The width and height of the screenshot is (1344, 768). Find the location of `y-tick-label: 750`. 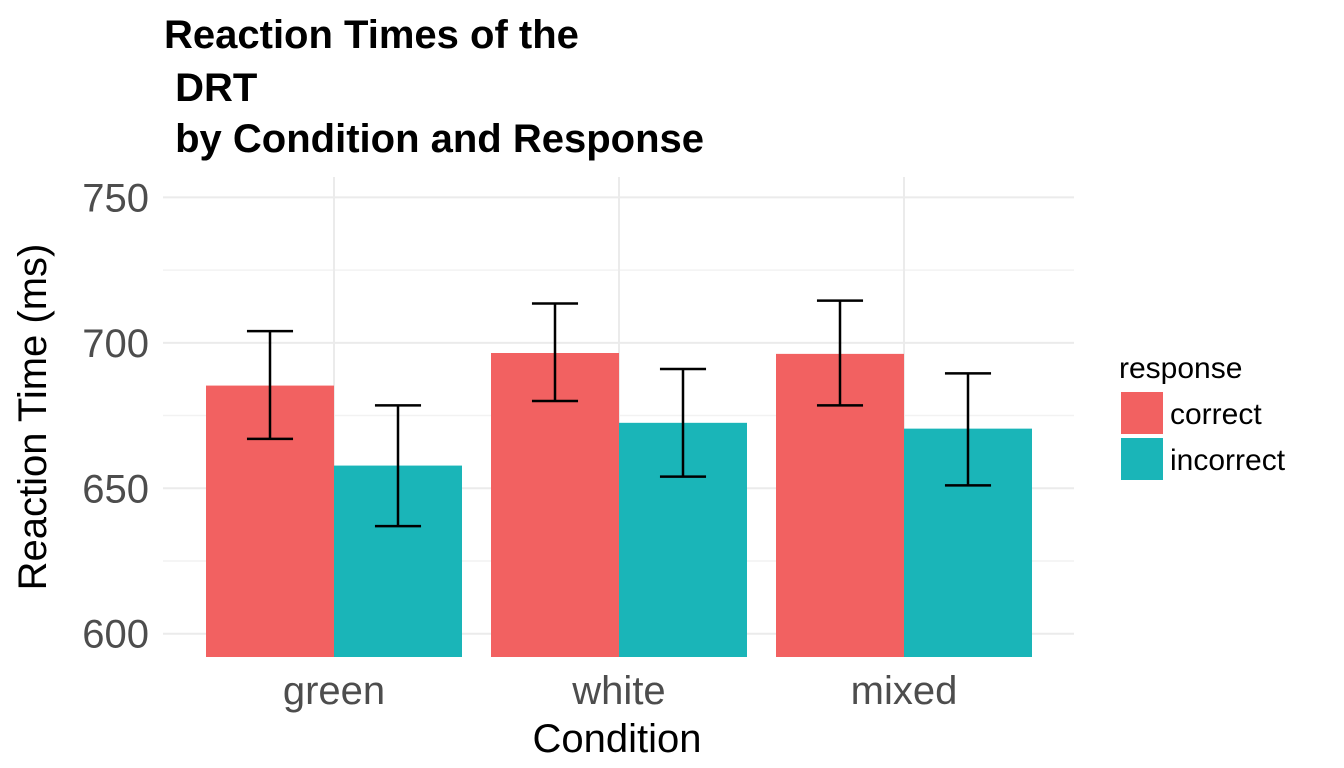

y-tick-label: 750 is located at coordinates (115, 198).